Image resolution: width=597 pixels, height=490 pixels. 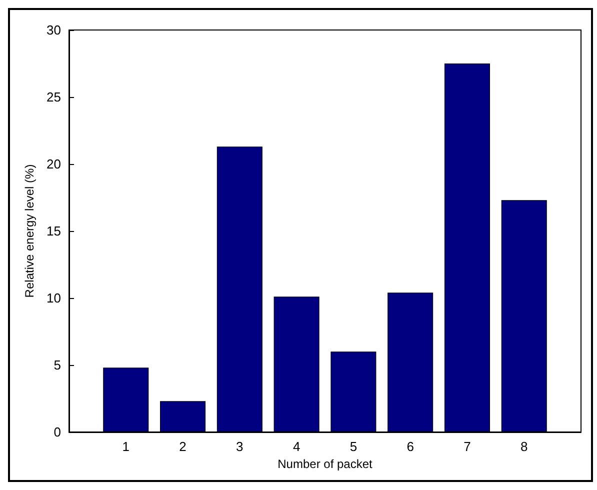 I want to click on x-tick-label: 8, so click(x=524, y=446).